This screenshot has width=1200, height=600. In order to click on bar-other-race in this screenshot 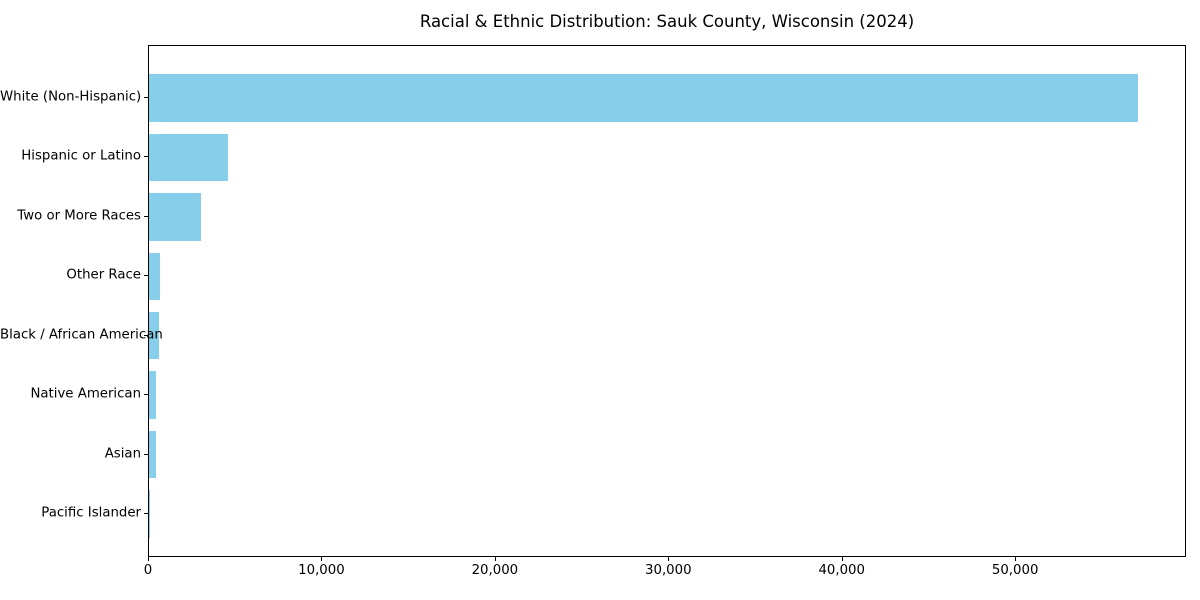, I will do `click(154, 276)`.